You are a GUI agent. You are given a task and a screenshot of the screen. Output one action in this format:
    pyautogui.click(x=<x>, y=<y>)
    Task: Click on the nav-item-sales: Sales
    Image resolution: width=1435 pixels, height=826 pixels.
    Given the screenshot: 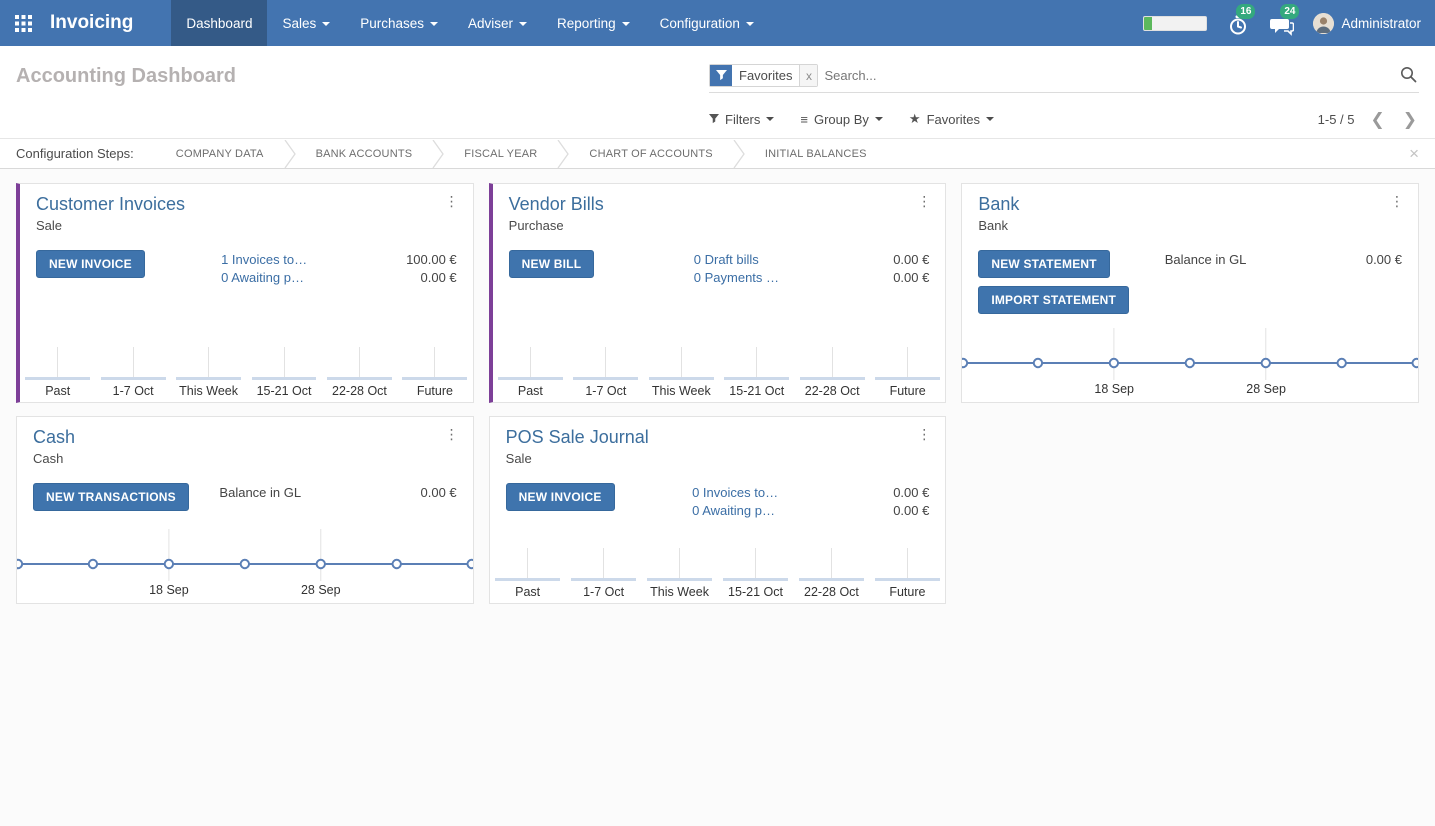 What is the action you would take?
    pyautogui.click(x=306, y=23)
    